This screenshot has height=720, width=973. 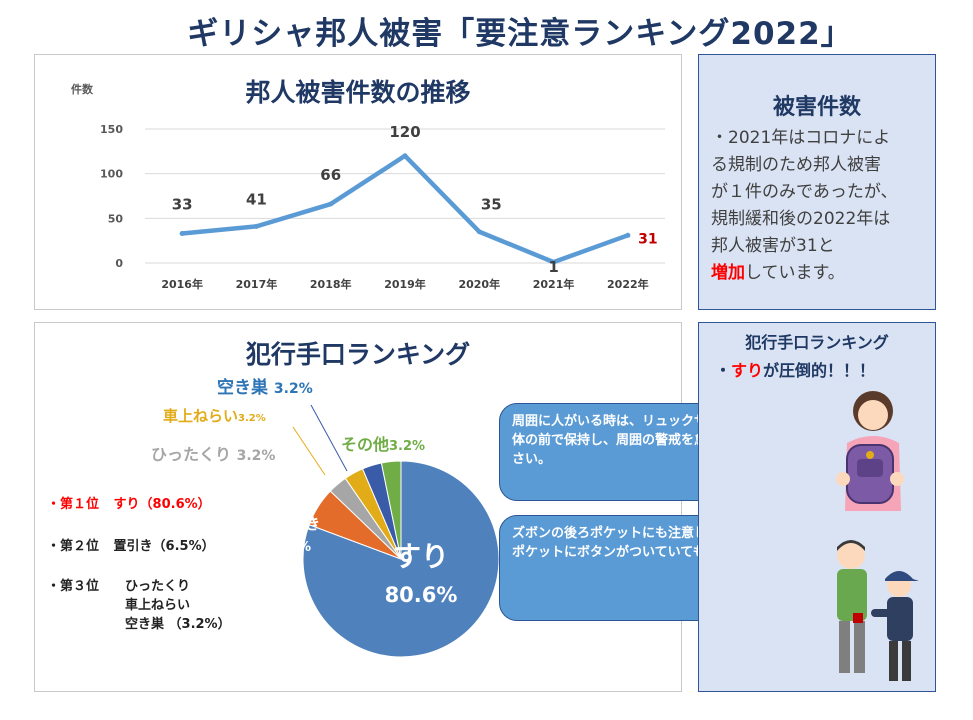 I want to click on label-other-pct: 3.2%, so click(x=407, y=446).